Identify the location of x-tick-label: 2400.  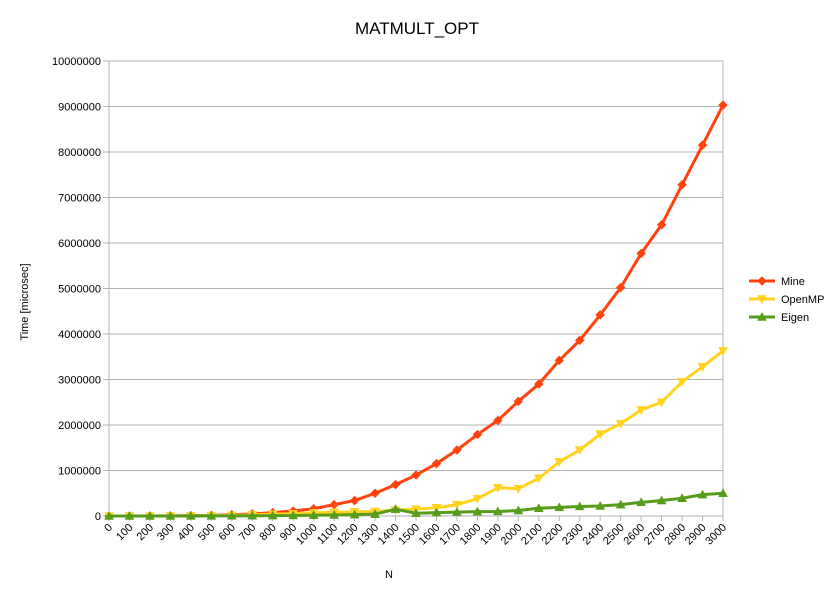
(594, 535).